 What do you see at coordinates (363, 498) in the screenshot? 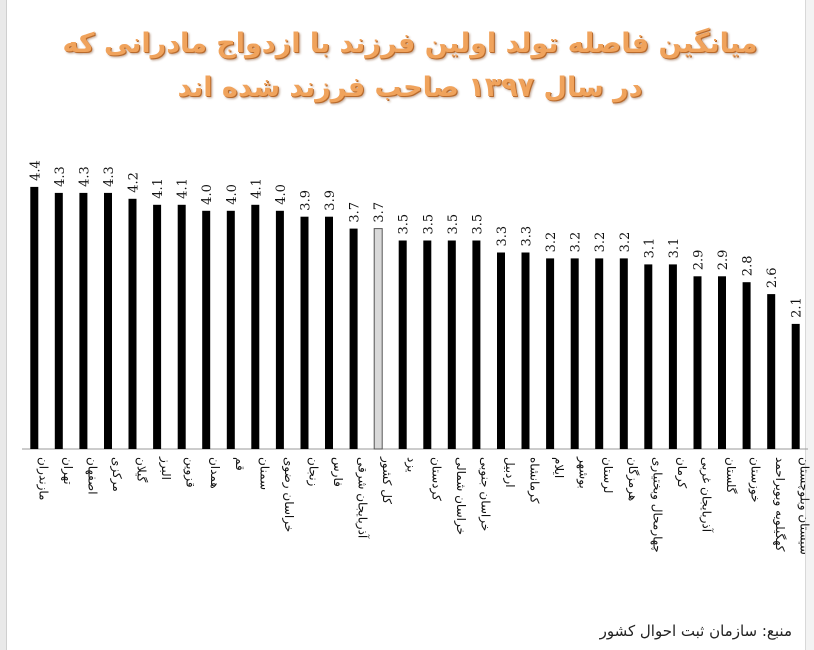
I see `category-label: آذربایجان شرقی` at bounding box center [363, 498].